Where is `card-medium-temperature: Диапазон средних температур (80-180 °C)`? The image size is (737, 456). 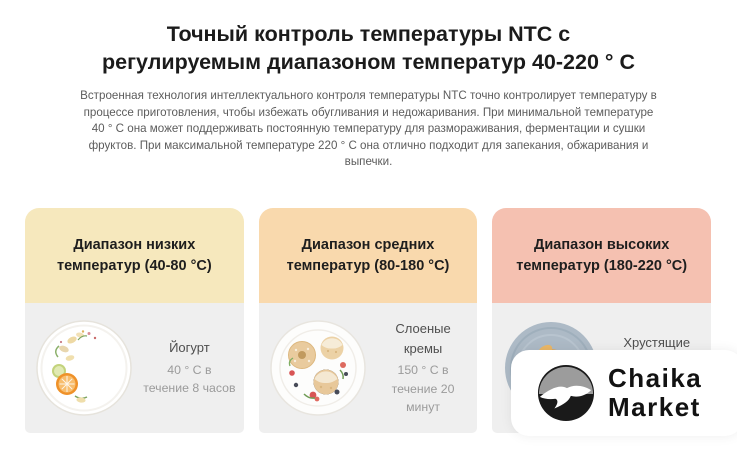 card-medium-temperature: Диапазон средних температур (80-180 °C) is located at coordinates (368, 320).